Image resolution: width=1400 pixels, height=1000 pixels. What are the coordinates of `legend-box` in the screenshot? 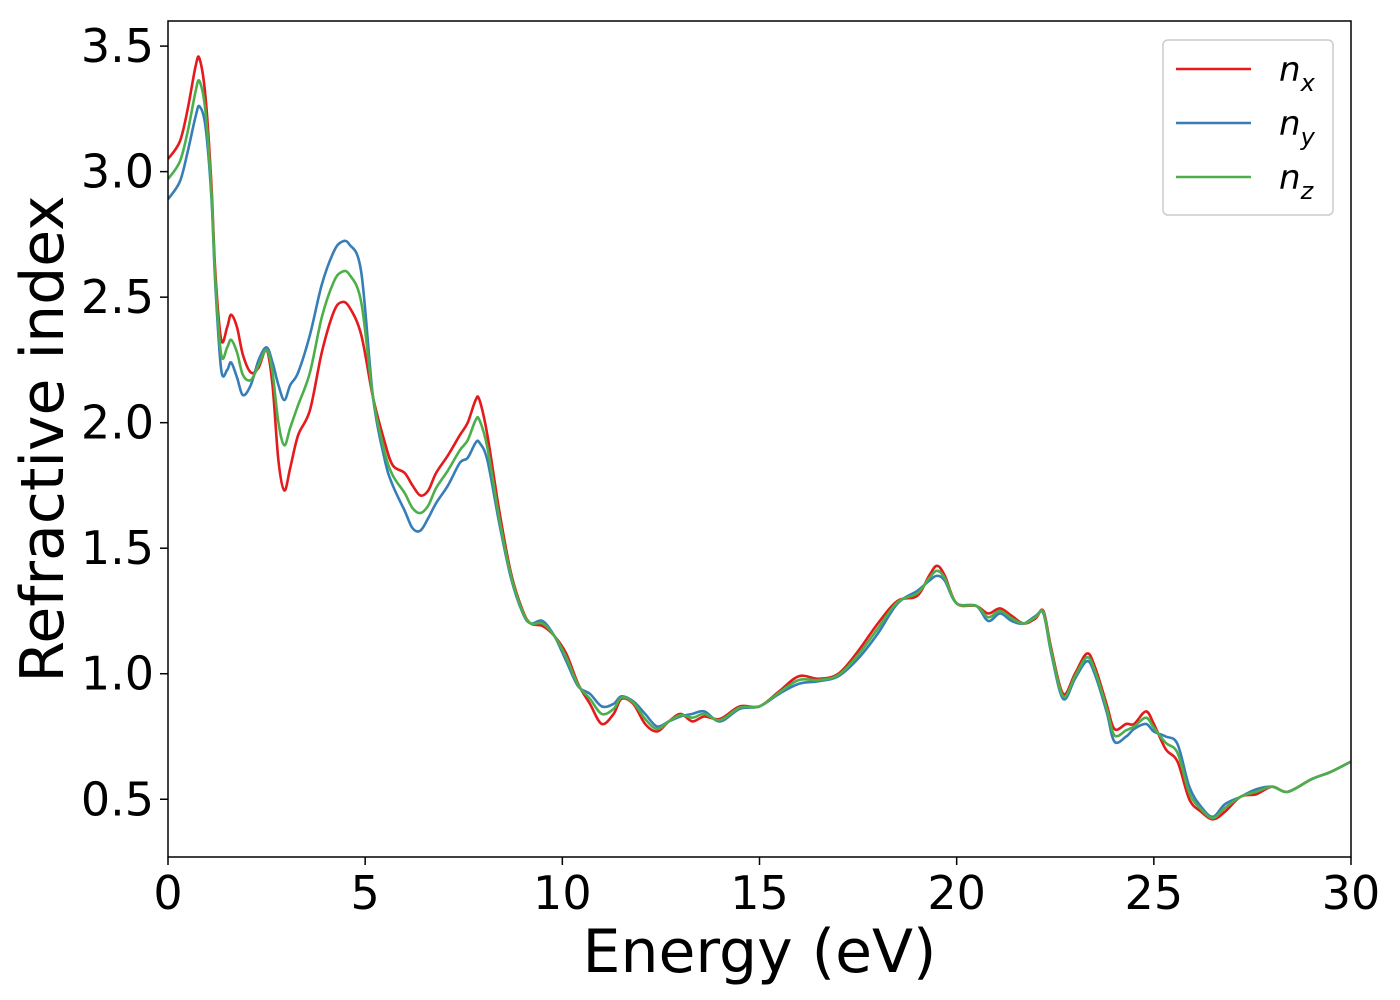 It's located at (1248, 127).